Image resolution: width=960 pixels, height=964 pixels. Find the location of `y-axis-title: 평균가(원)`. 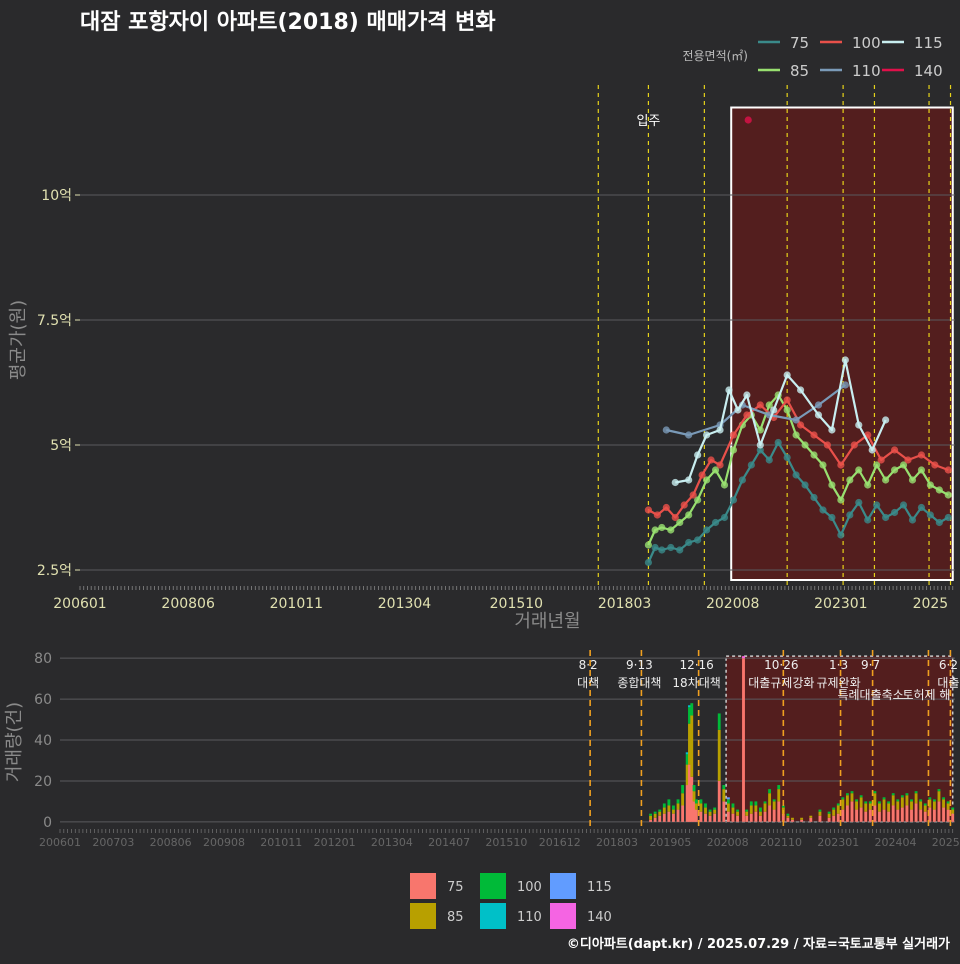

y-axis-title: 평균가(원) is located at coordinates (18, 340).